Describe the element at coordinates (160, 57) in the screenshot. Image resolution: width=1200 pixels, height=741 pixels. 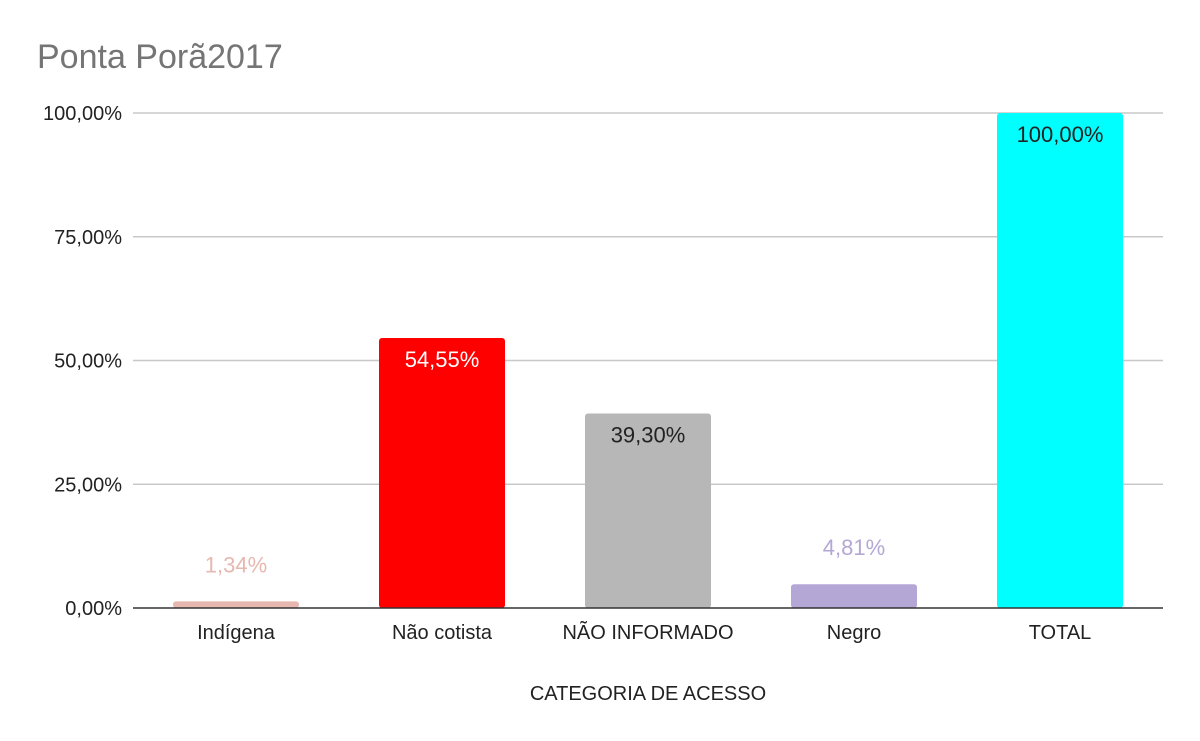
I see `chart-title: Ponta Porã2017` at that location.